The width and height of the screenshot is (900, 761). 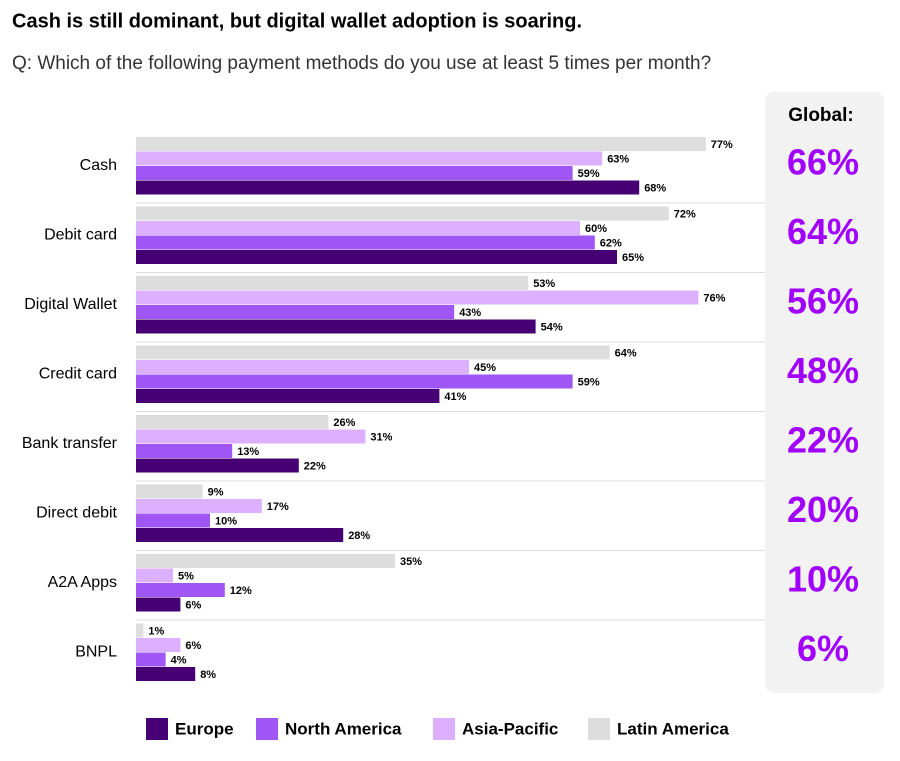 I want to click on value-label: 35%, so click(x=411, y=562).